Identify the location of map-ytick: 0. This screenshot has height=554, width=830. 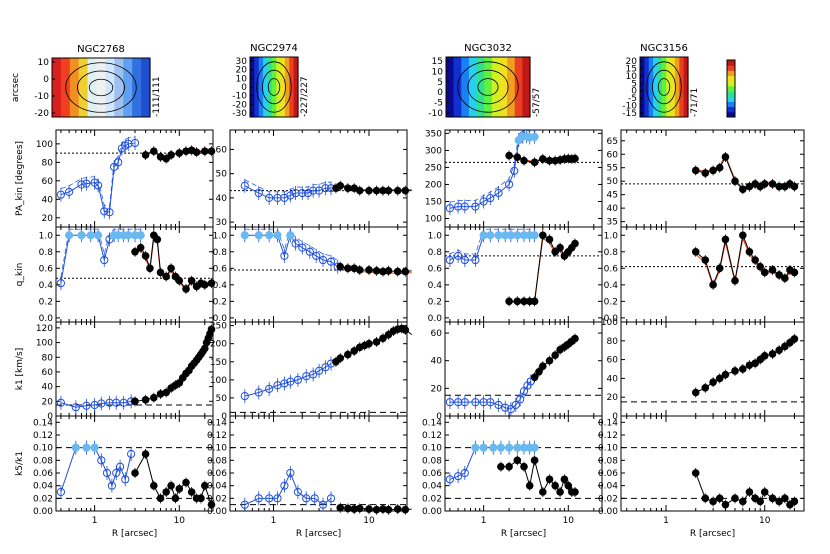
(440, 93).